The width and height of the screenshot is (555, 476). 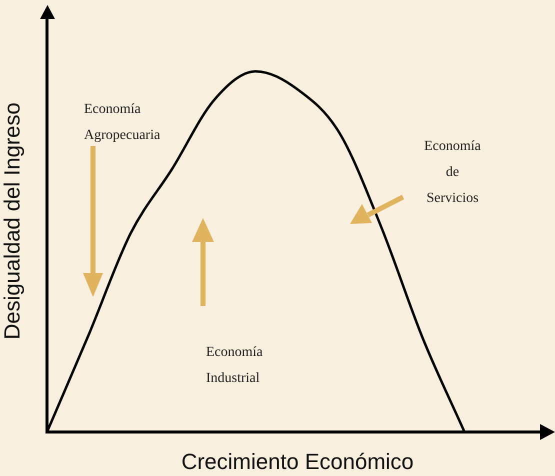 What do you see at coordinates (122, 123) in the screenshot?
I see `annotation: Economía Agropecuaria` at bounding box center [122, 123].